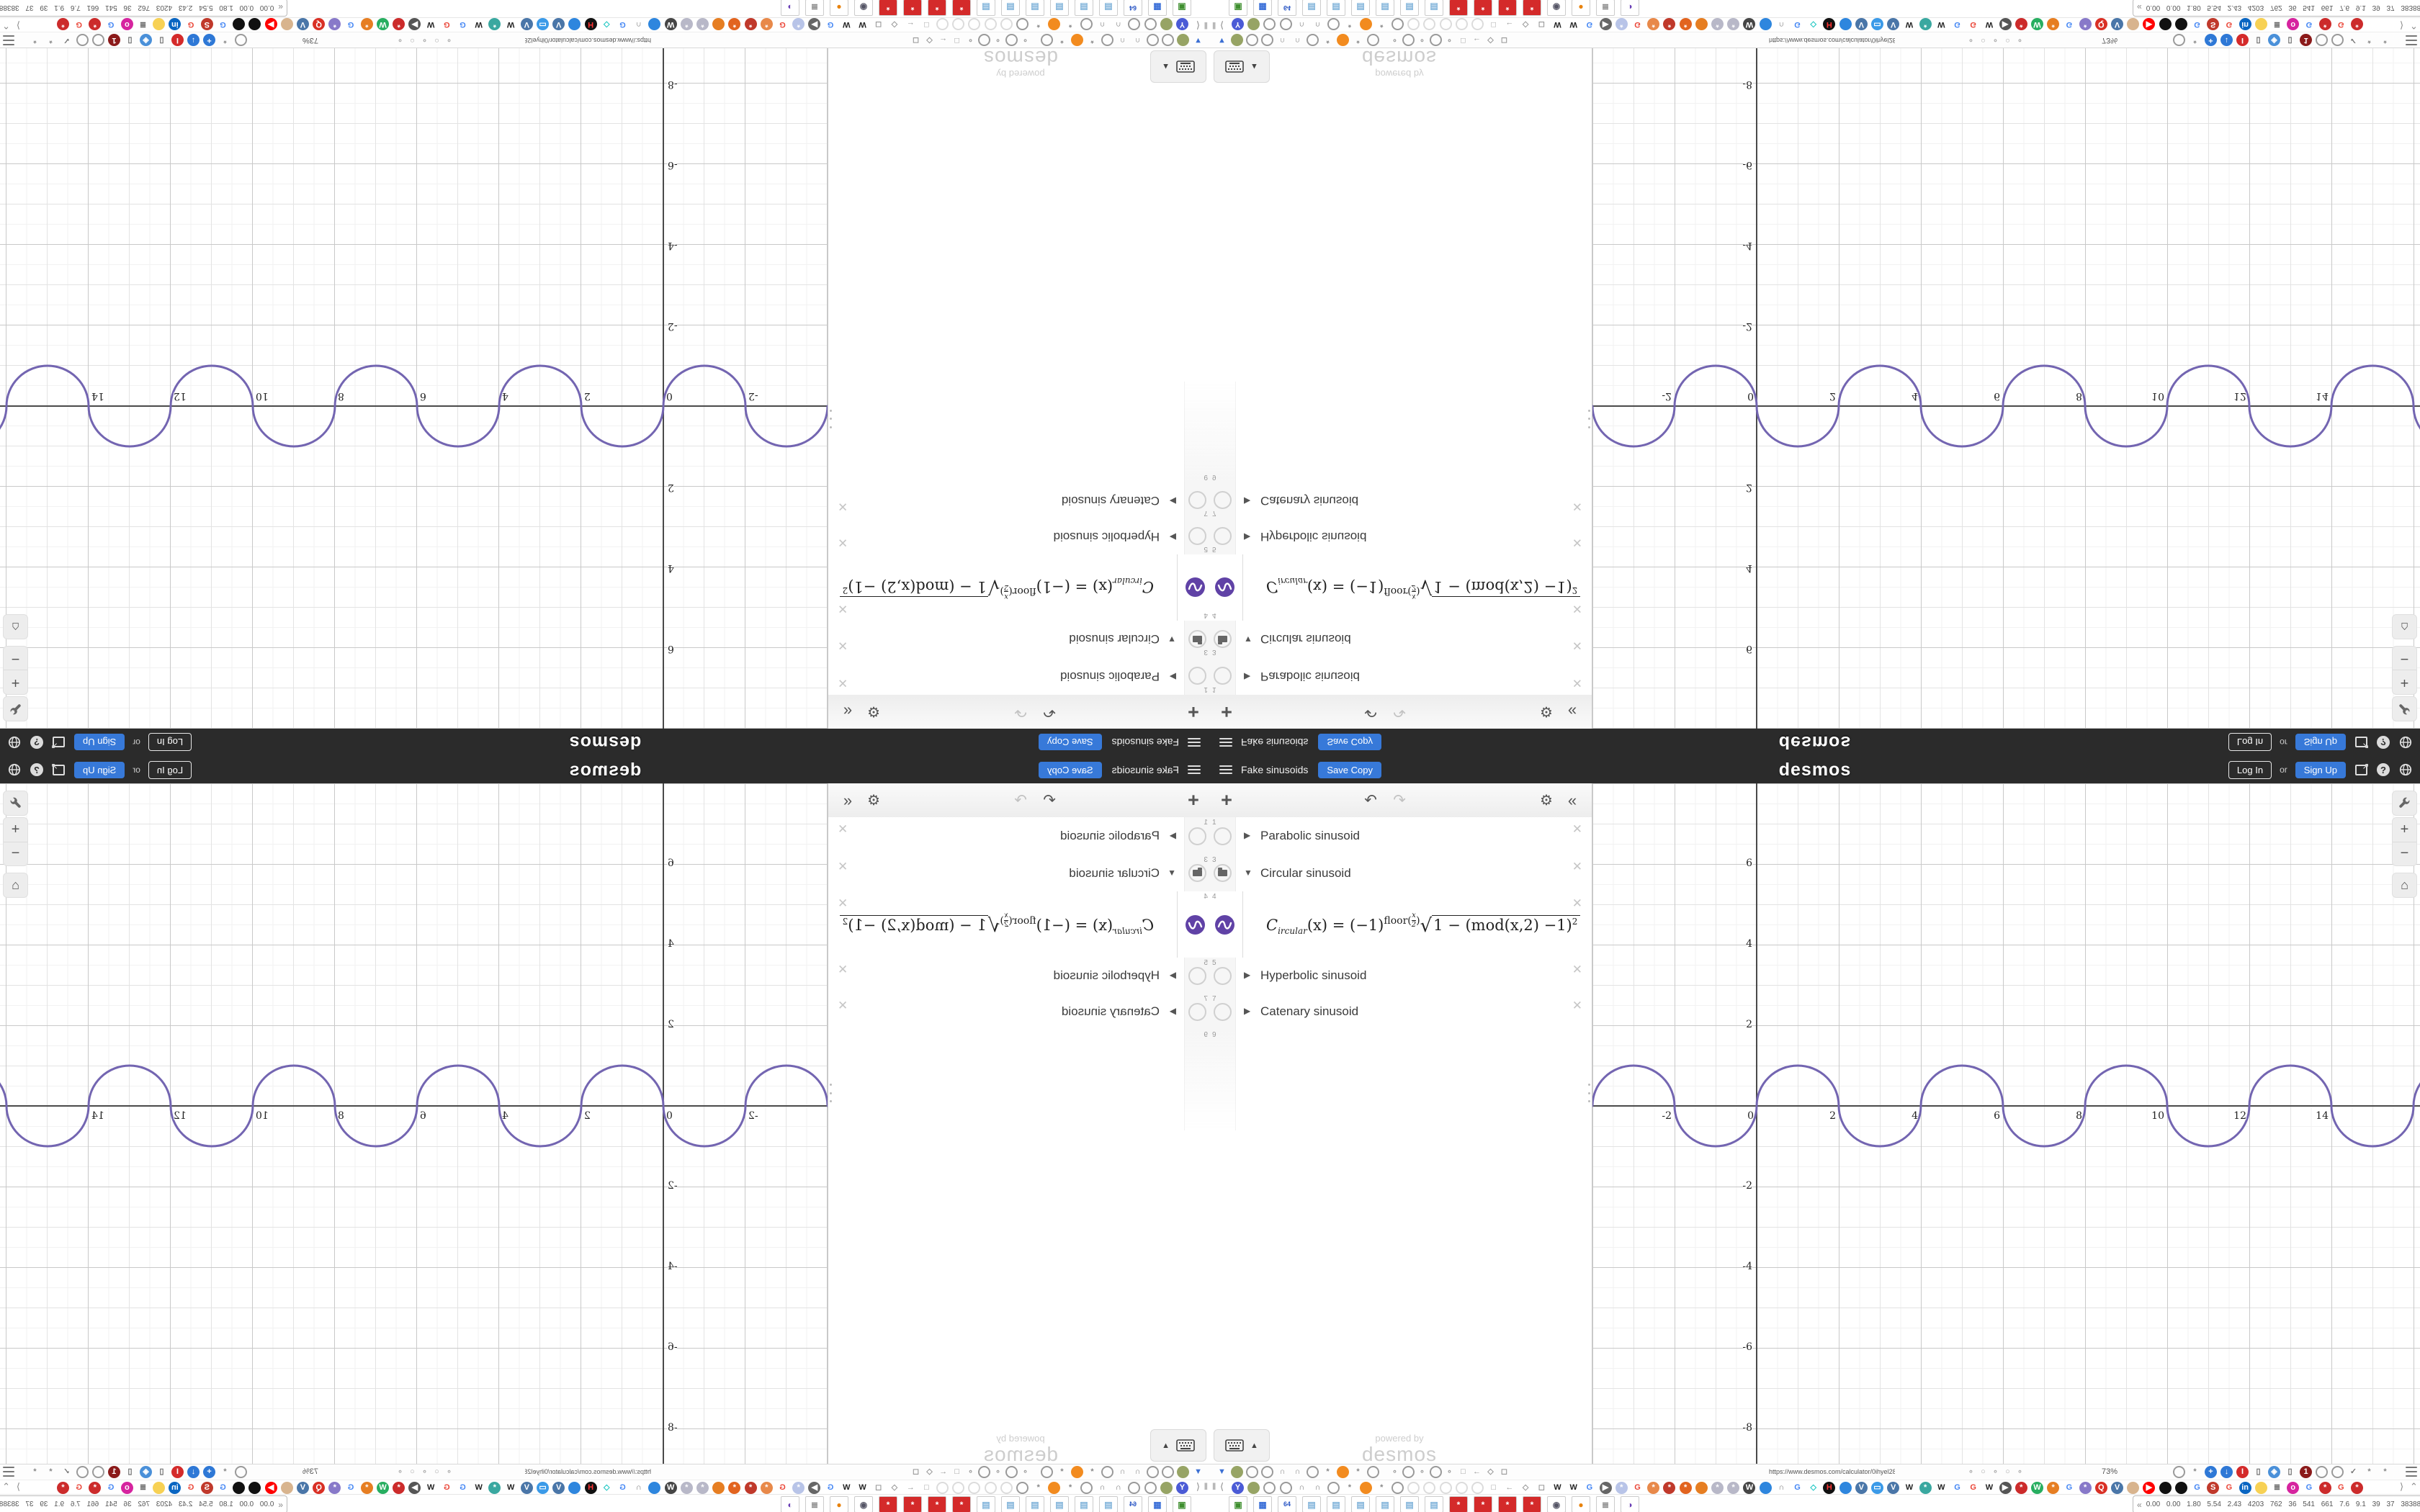  Describe the element at coordinates (831, 419) in the screenshot. I see `panel-resize-handle` at that location.